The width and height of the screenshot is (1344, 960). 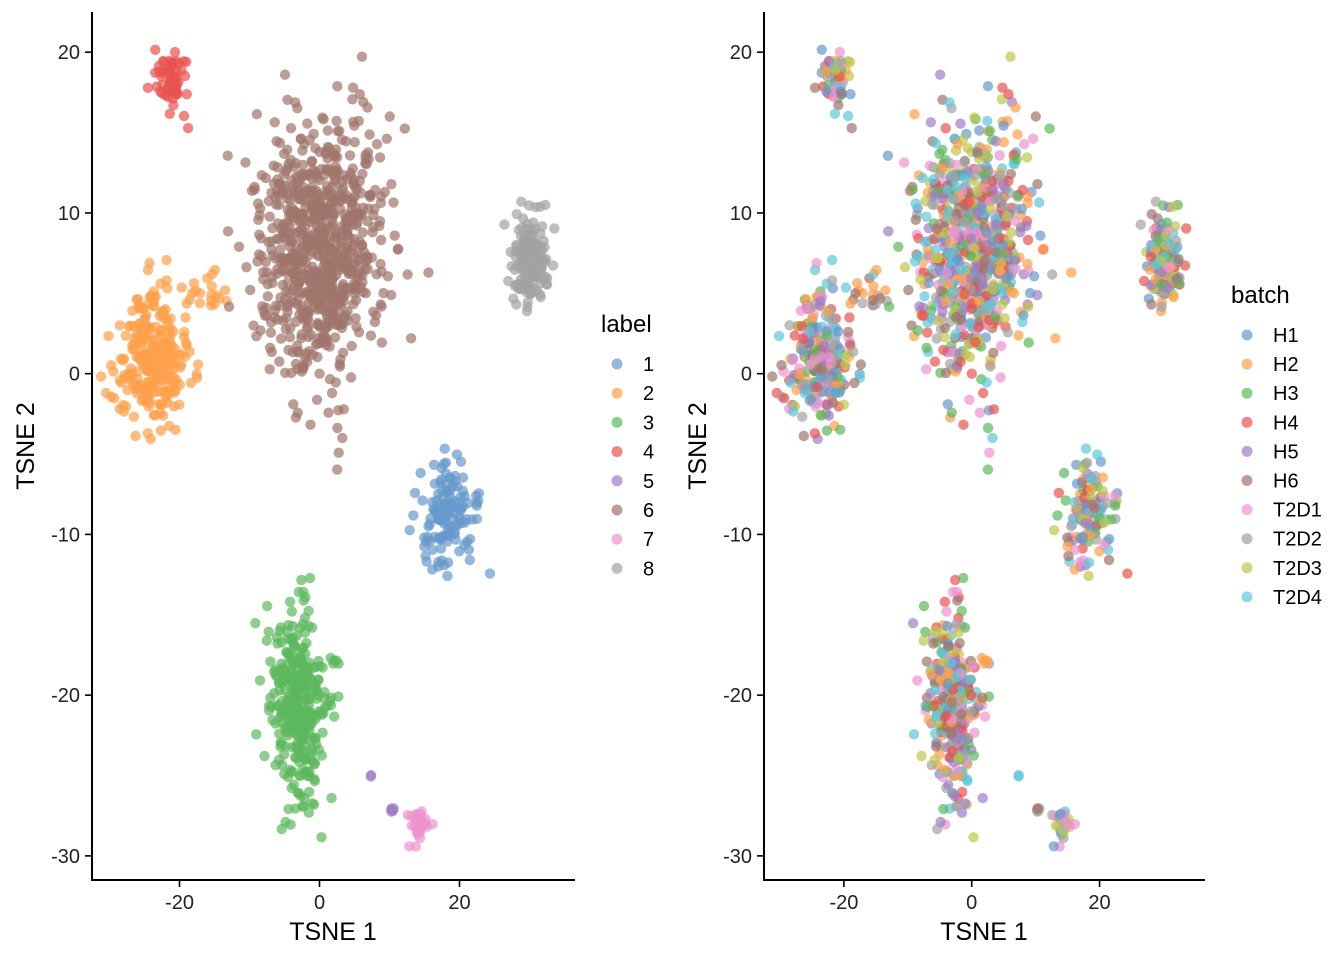 I want to click on x-tick-label: 0, so click(x=971, y=903).